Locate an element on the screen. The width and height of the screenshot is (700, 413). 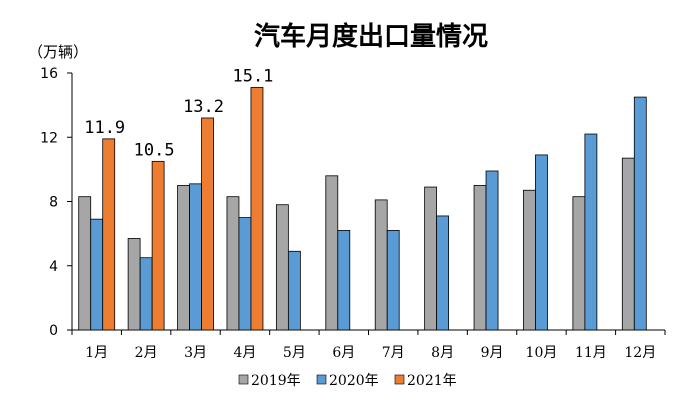
y-tick-label: 16 is located at coordinates (49, 74).